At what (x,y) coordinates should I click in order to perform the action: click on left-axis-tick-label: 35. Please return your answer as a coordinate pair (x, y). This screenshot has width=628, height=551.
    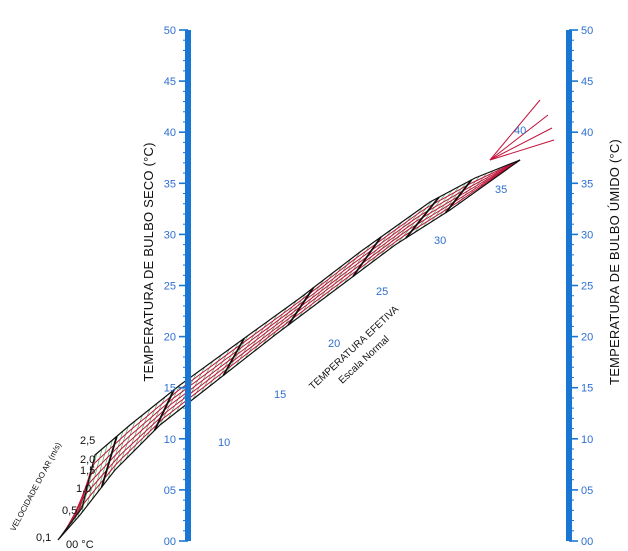
    Looking at the image, I should click on (170, 184).